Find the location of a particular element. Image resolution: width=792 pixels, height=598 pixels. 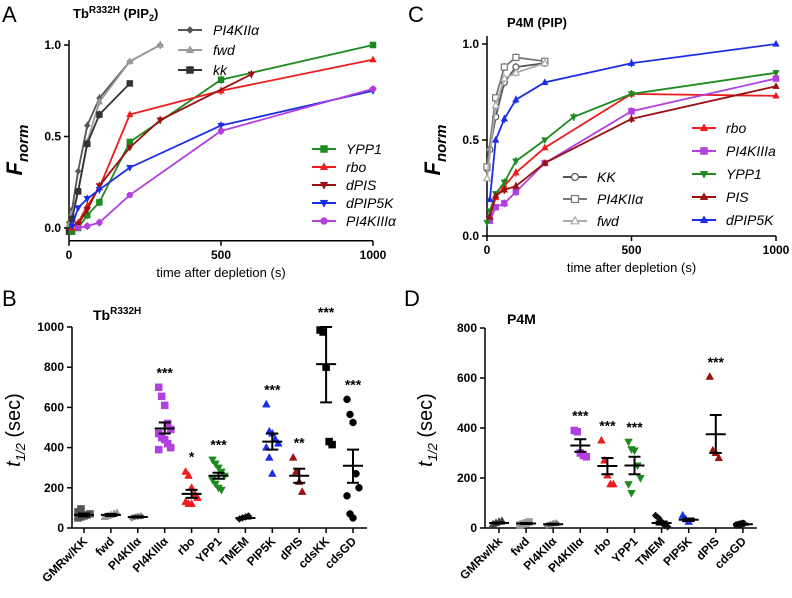

significance-label: ** is located at coordinates (299, 443).